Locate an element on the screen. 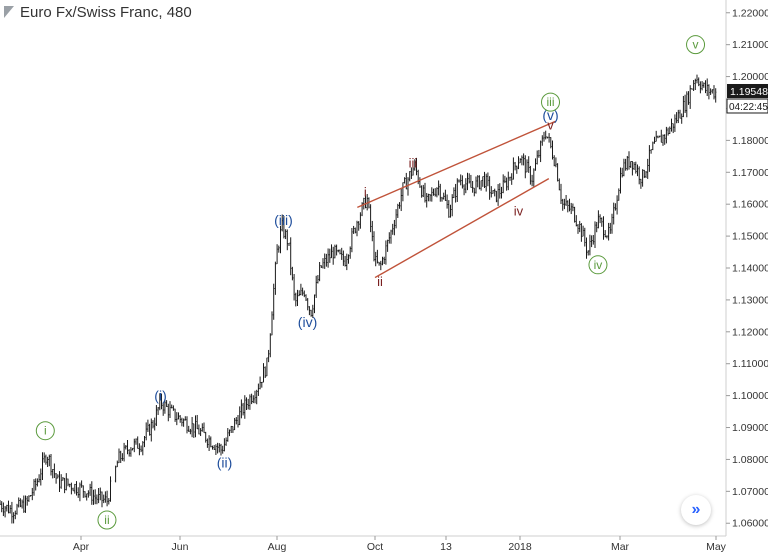  double-chevron-right-icon: » is located at coordinates (696, 509).